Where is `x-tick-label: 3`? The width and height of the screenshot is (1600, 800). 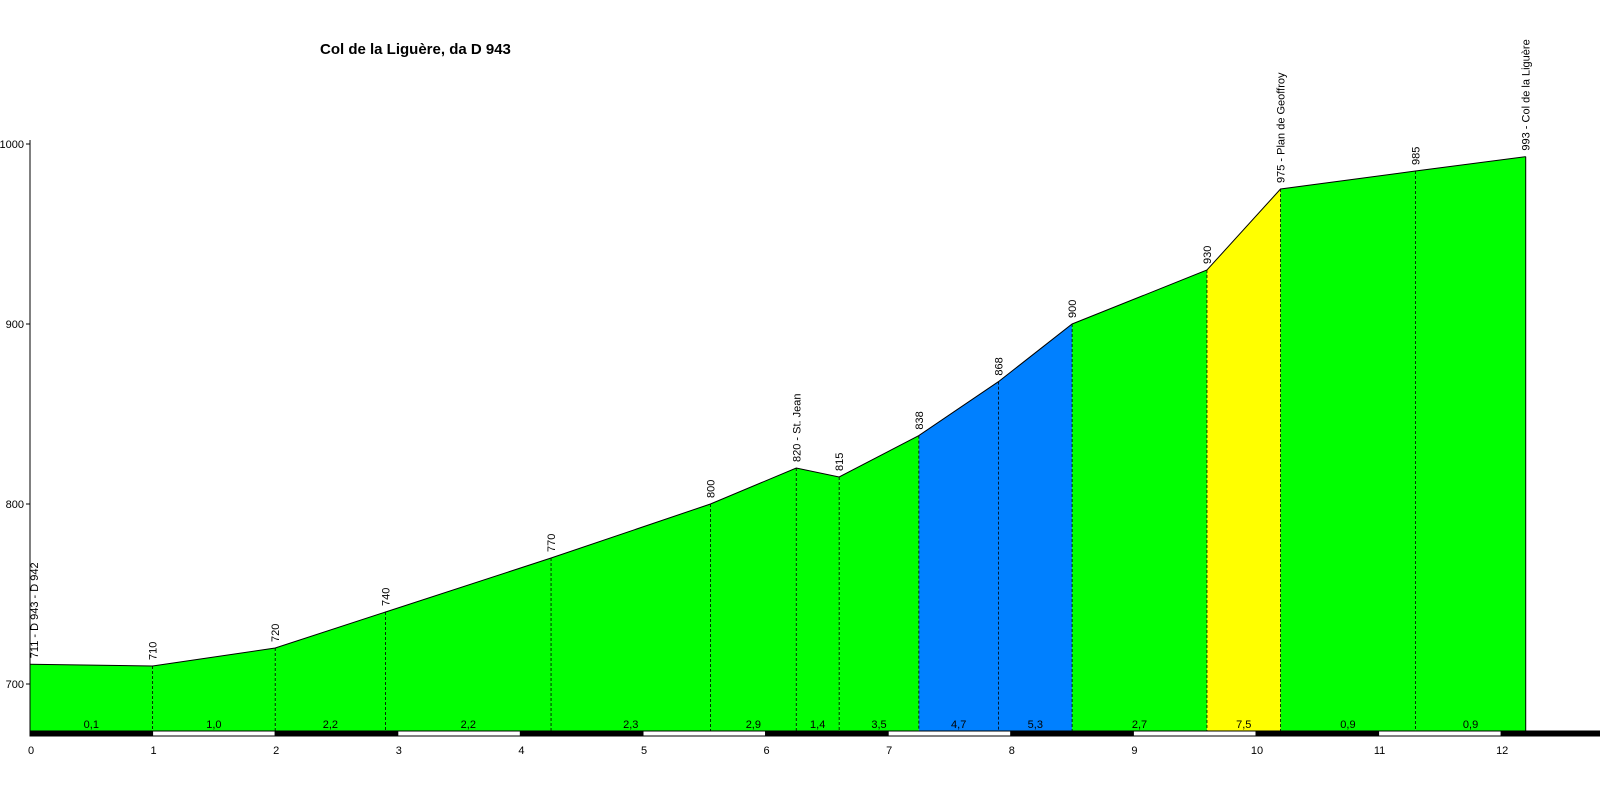 x-tick-label: 3 is located at coordinates (399, 751).